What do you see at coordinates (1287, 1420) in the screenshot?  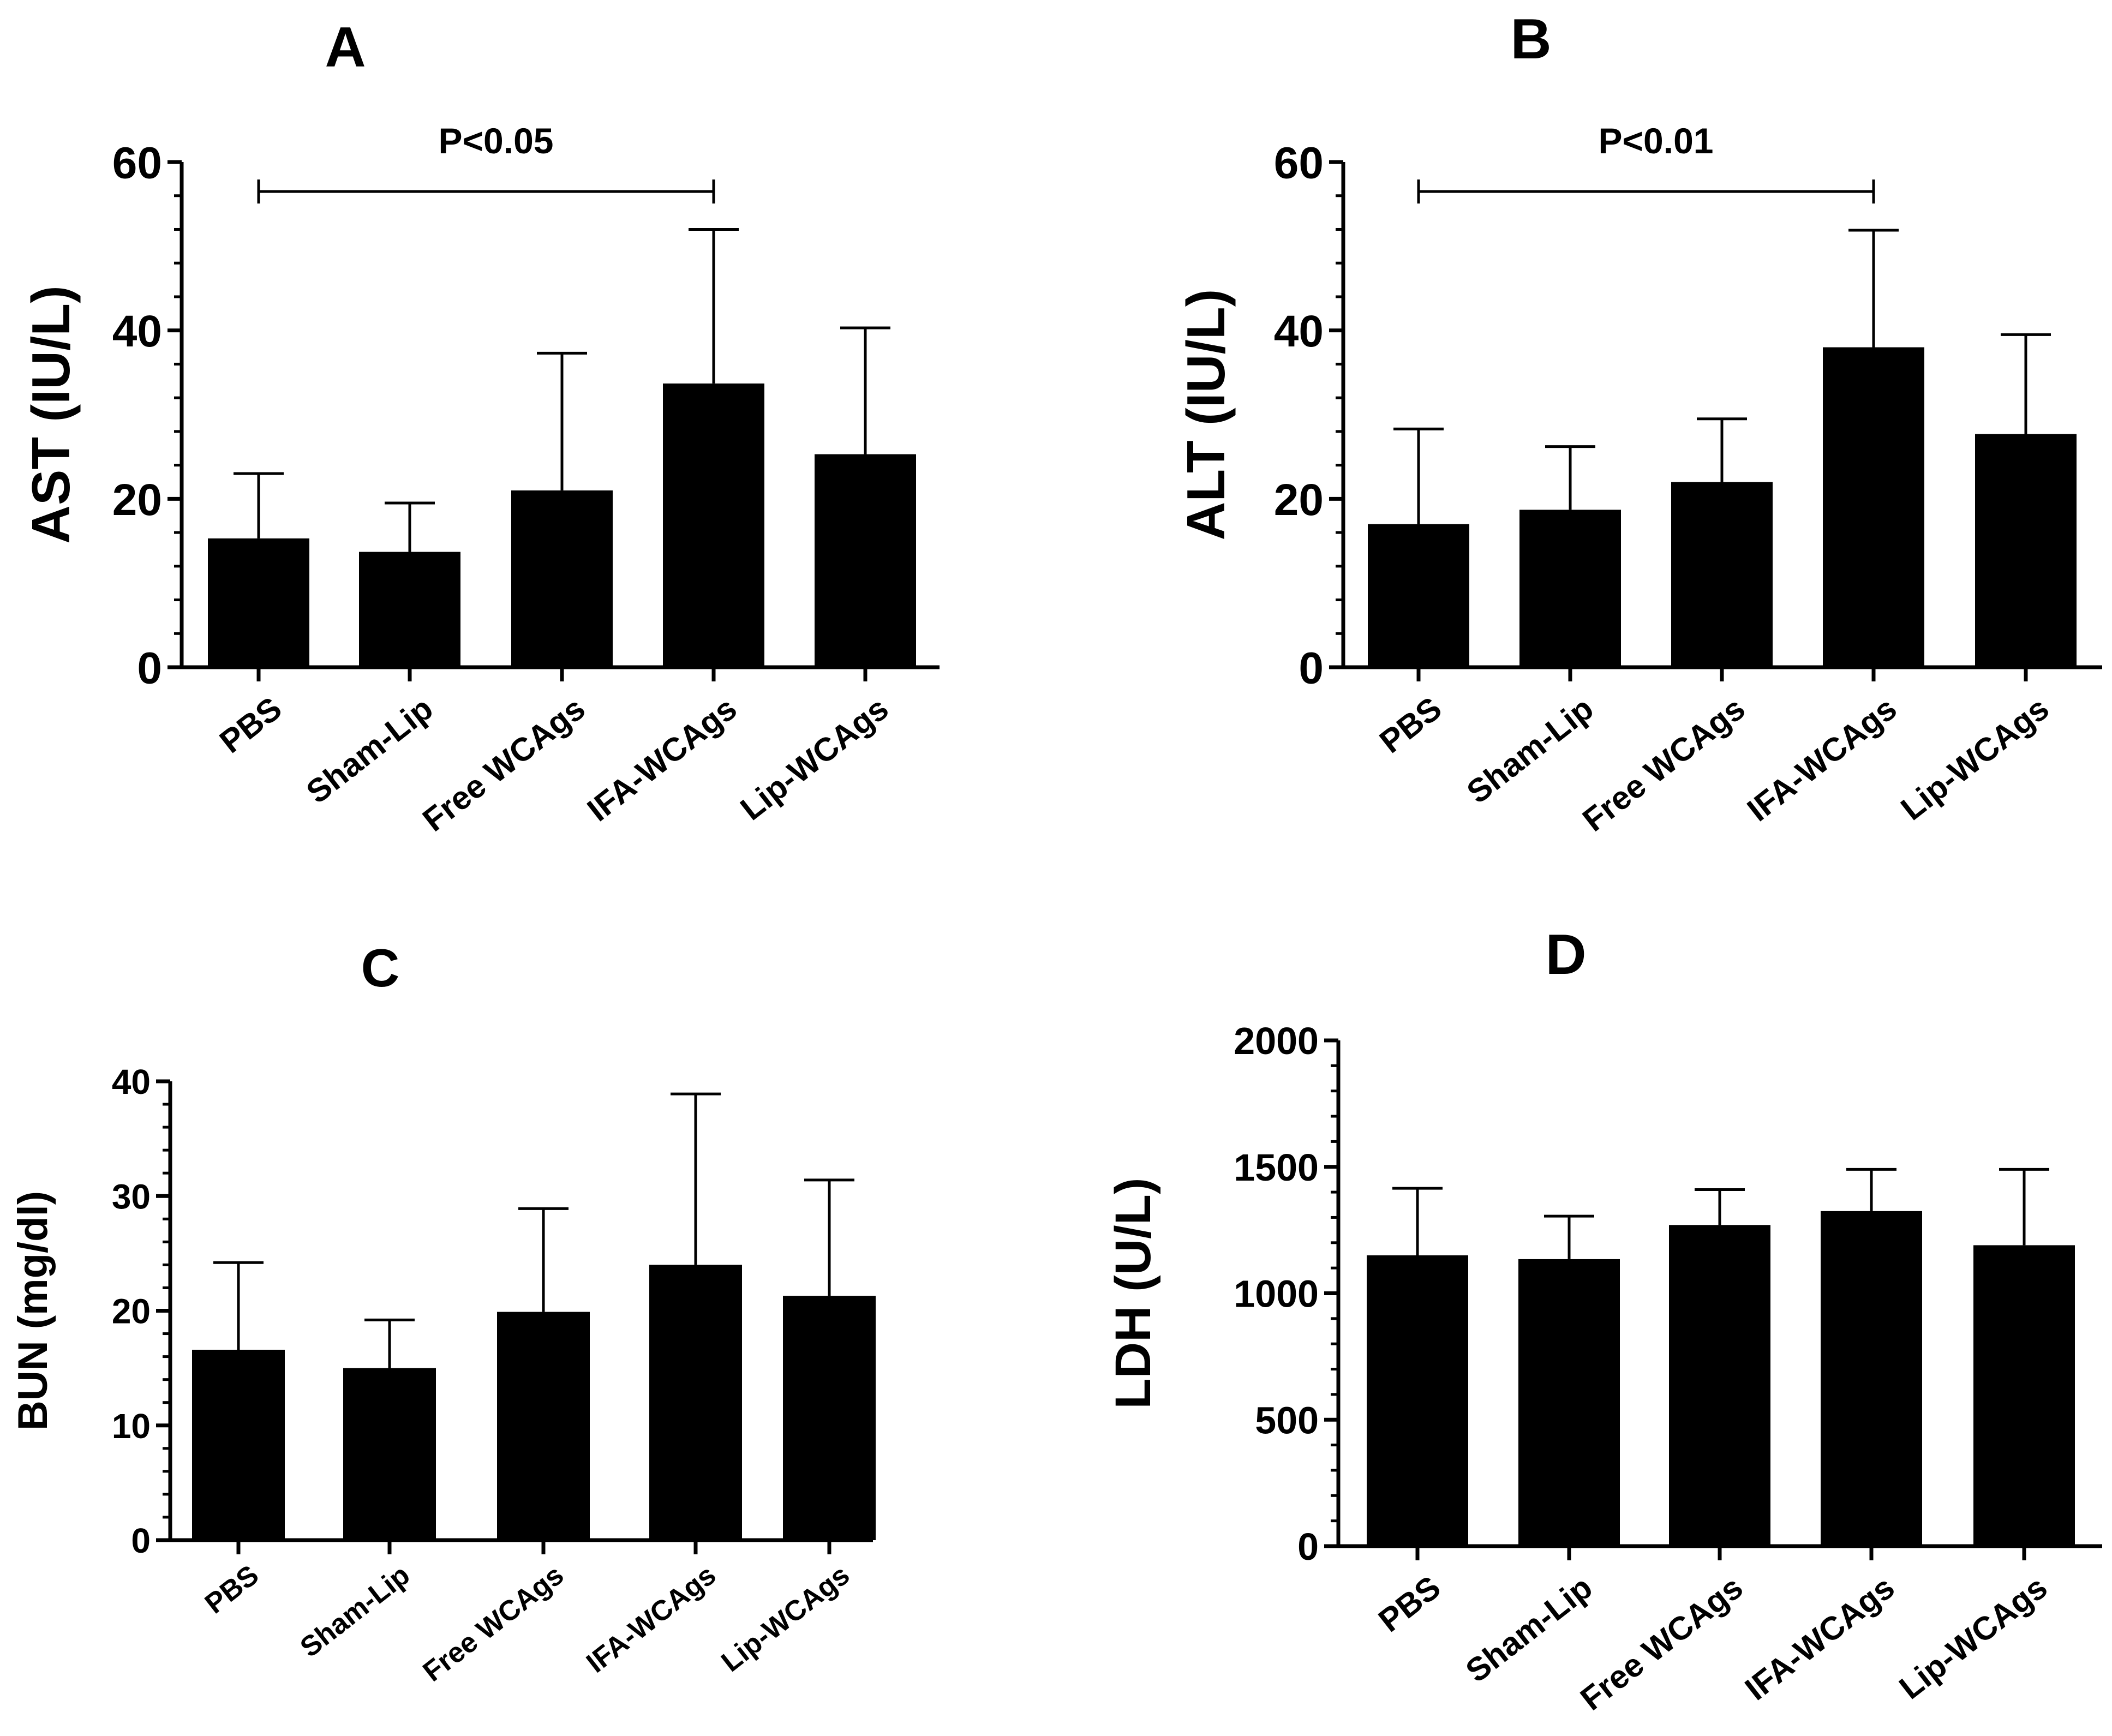 I see `y-tick-label: 500` at bounding box center [1287, 1420].